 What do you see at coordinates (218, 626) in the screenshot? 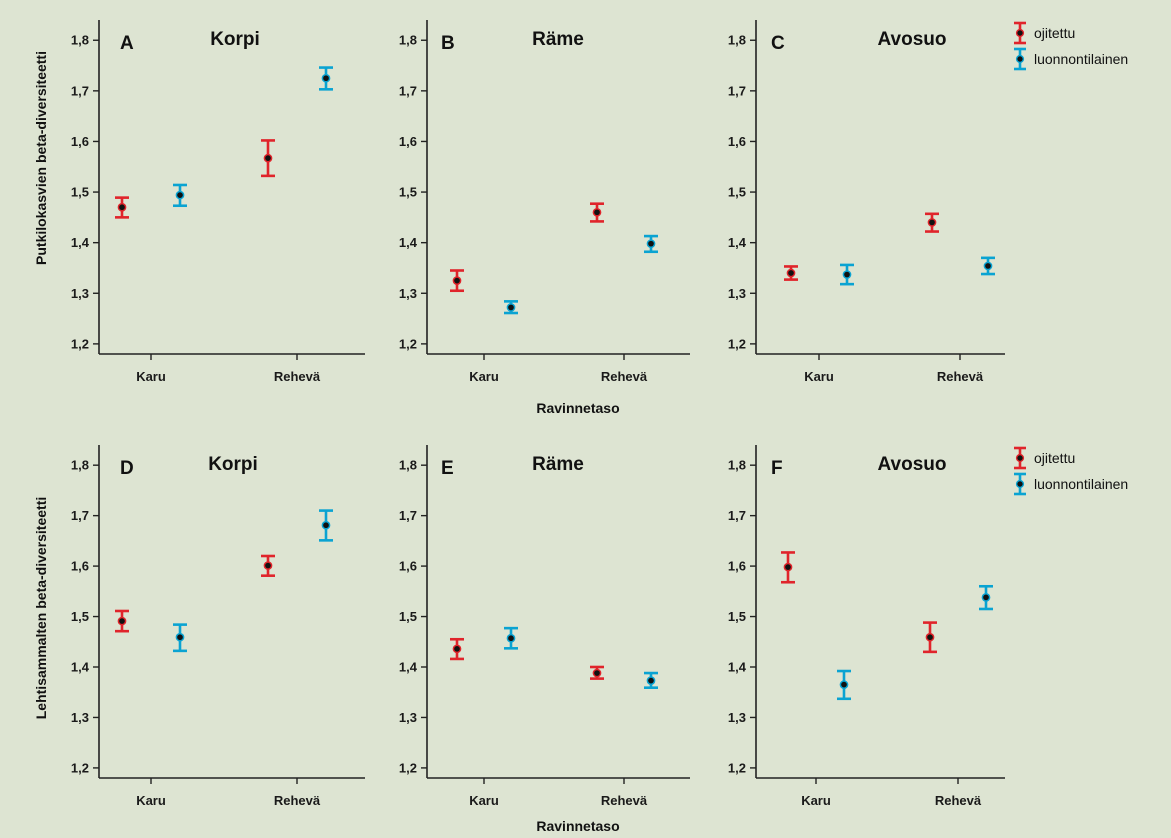
I see `panel-d: 1,2 1,3 1,4 1,5 1,6 1,7 1,8 Karu Rehevä D Korpi` at bounding box center [218, 626].